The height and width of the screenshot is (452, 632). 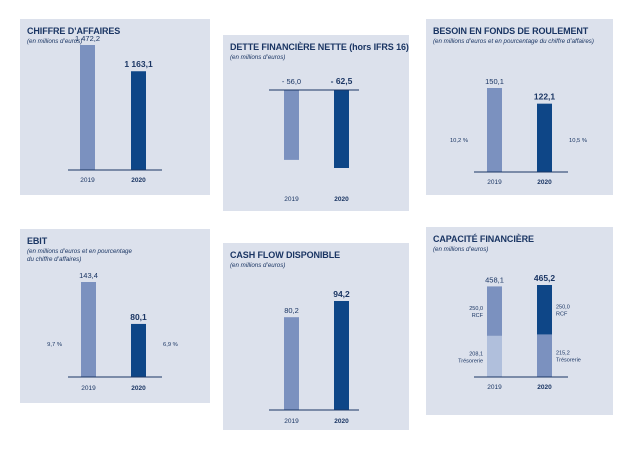 What do you see at coordinates (478, 316) in the screenshot?
I see `segment-name-rcf-2019: RCF` at bounding box center [478, 316].